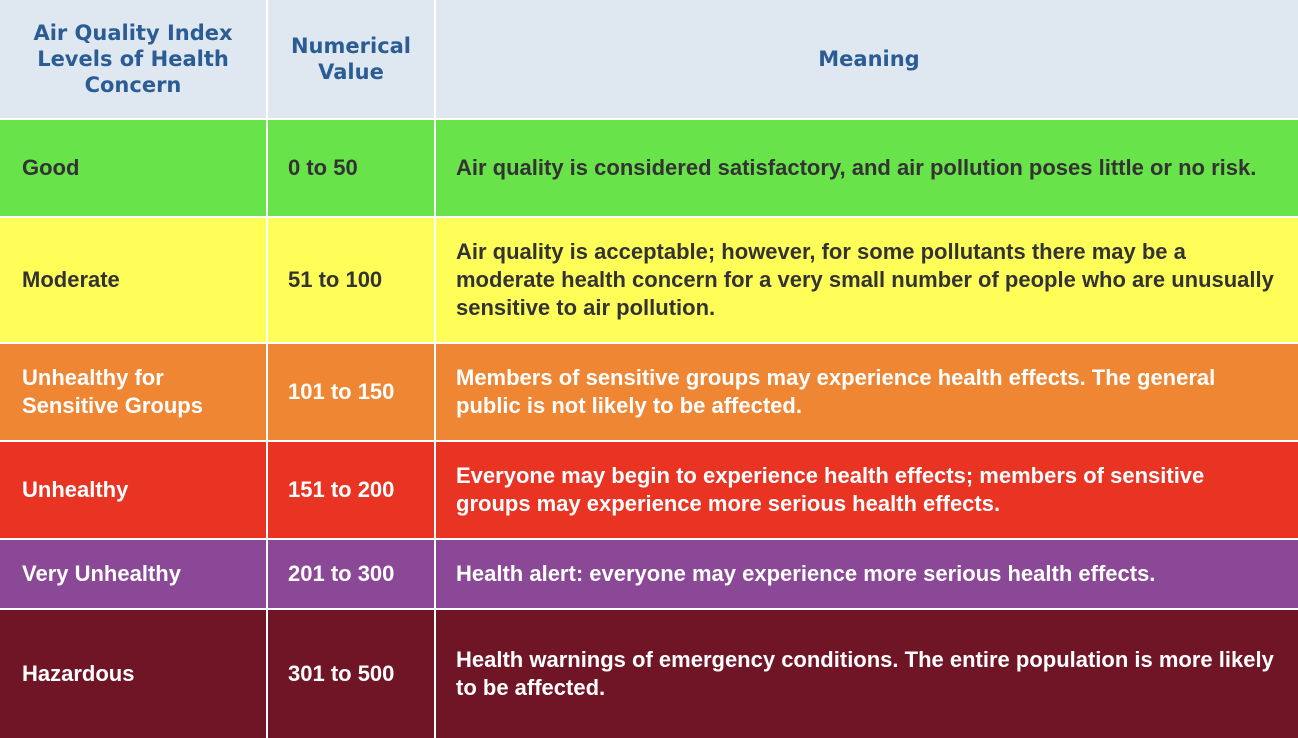 This screenshot has height=738, width=1298. I want to click on row-very-unhealthy-value: 201 to 300, so click(351, 574).